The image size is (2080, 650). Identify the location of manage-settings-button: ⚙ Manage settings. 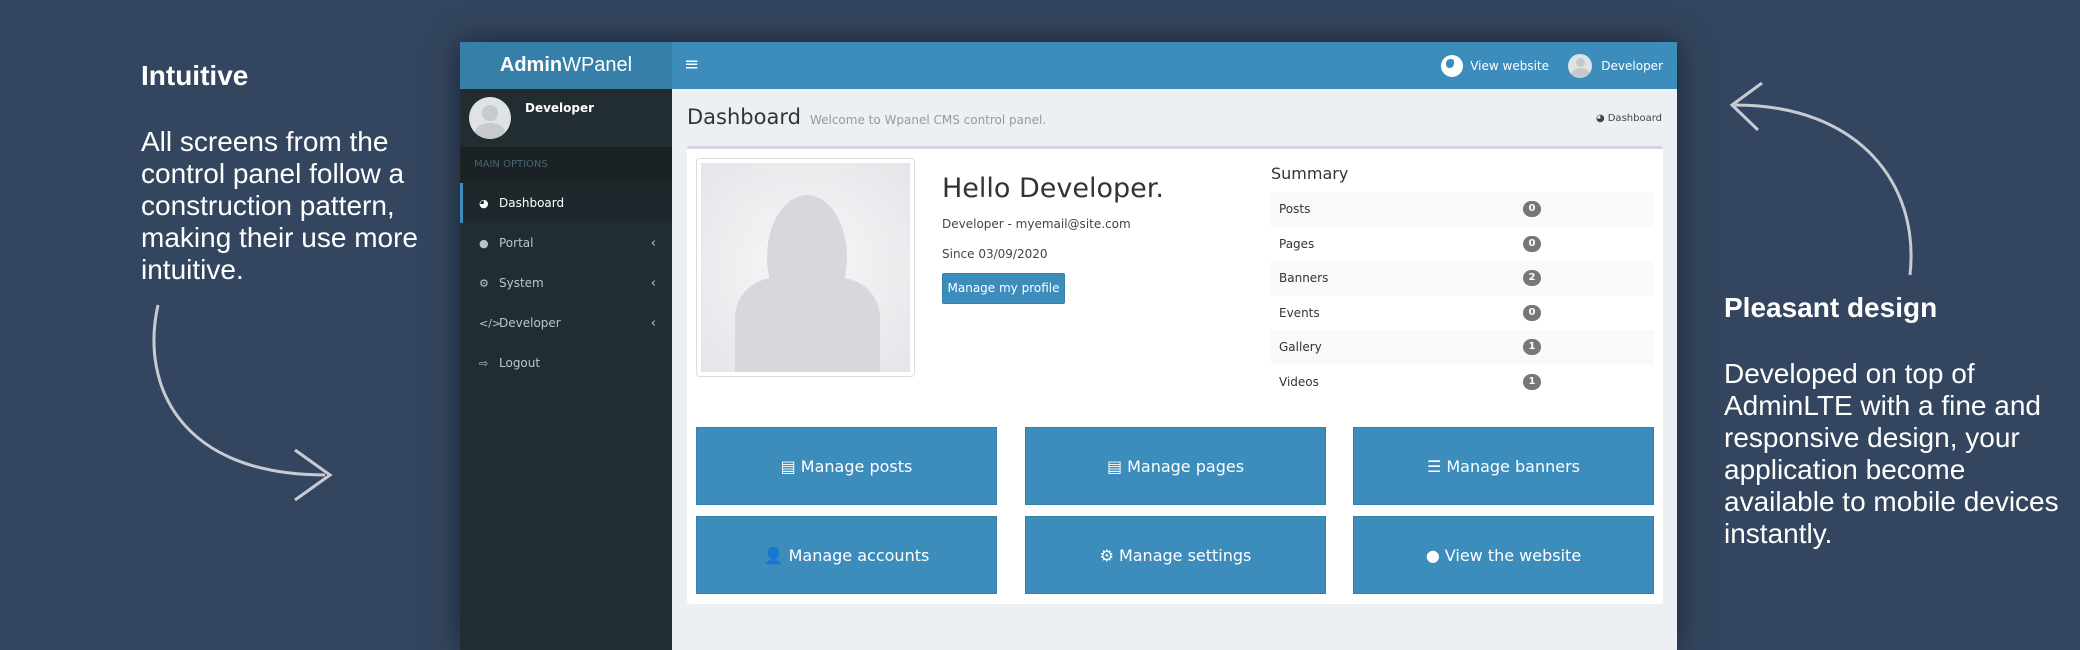
(1175, 555).